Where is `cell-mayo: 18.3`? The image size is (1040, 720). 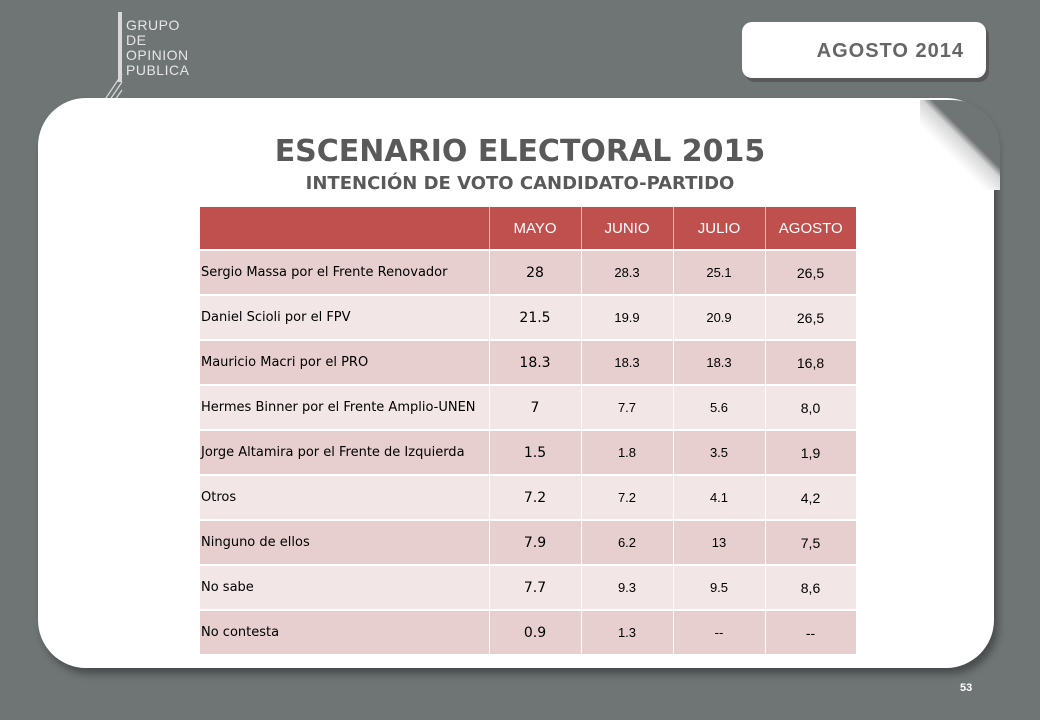
cell-mayo: 18.3 is located at coordinates (535, 362).